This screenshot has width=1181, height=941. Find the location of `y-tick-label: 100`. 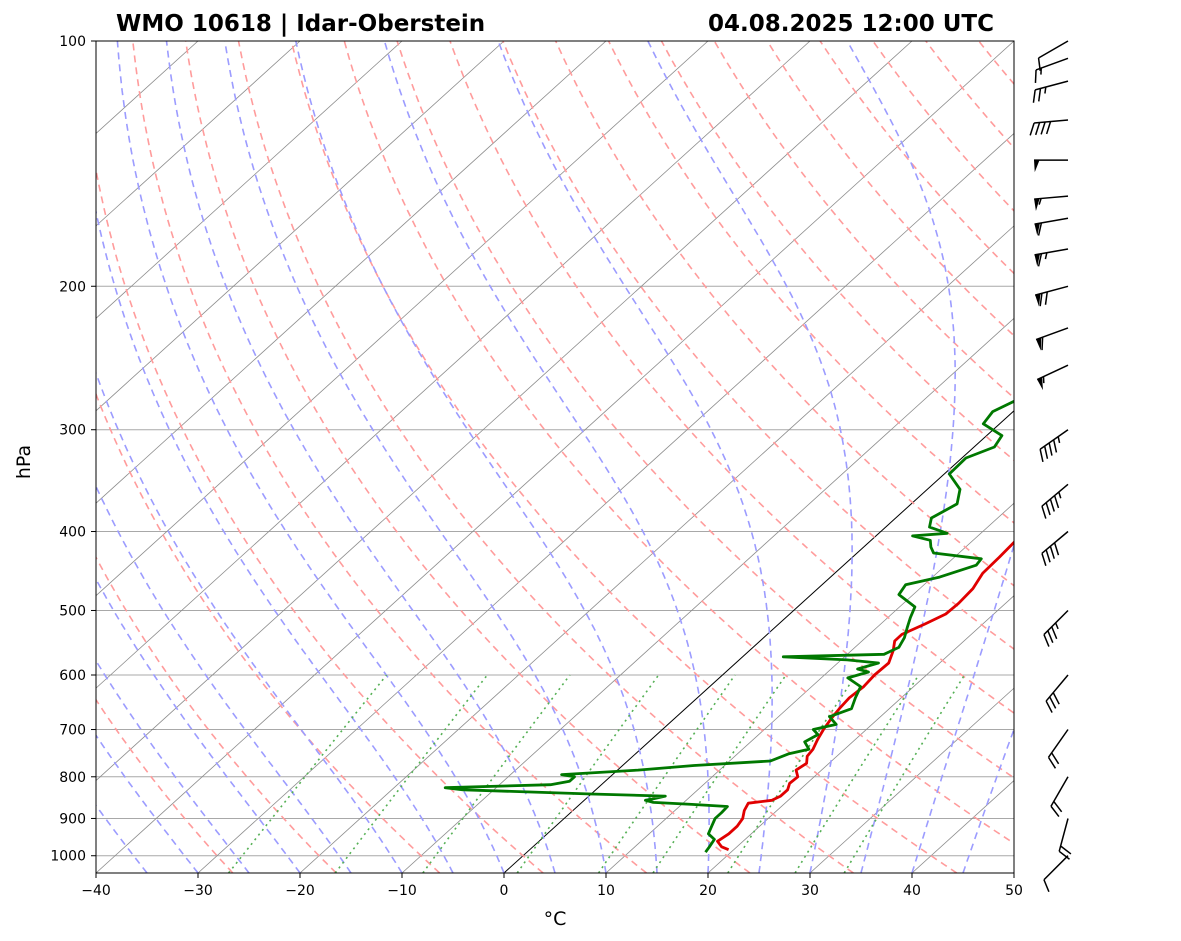

y-tick-label: 100 is located at coordinates (72, 42).